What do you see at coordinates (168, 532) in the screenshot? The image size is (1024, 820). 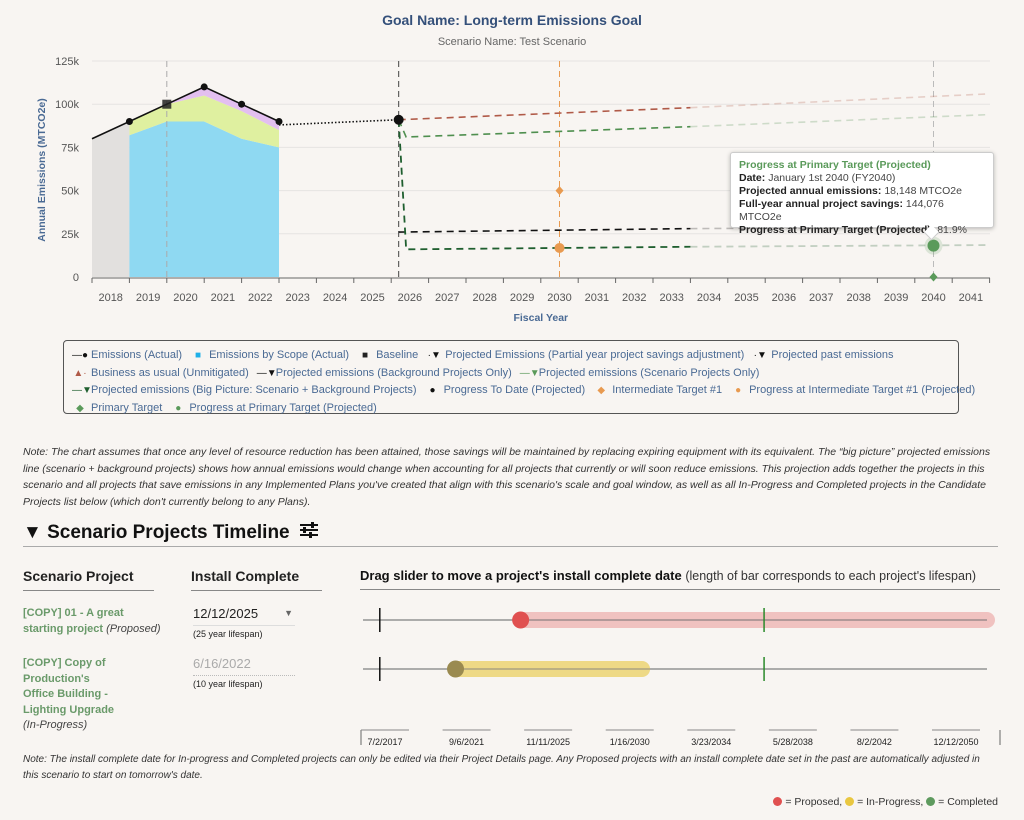 I see `section-title: Scenario Projects Timeline` at bounding box center [168, 532].